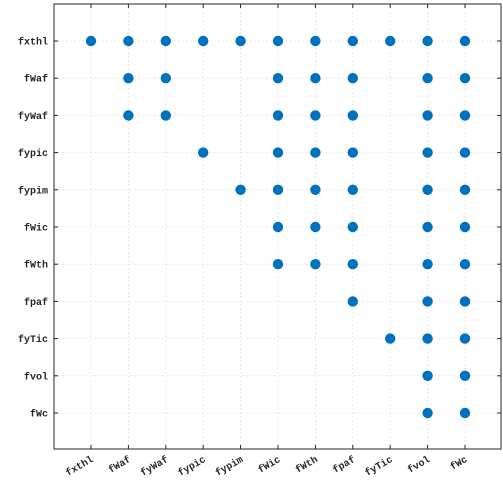 The height and width of the screenshot is (487, 503). I want to click on x-tick-label: fWth, so click(307, 465).